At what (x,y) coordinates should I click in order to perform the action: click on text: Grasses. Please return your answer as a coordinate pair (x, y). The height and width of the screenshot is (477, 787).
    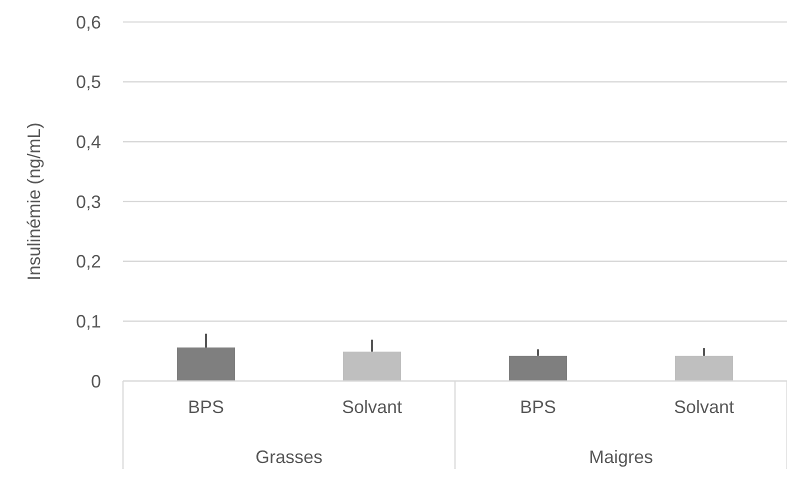
    Looking at the image, I should click on (289, 457).